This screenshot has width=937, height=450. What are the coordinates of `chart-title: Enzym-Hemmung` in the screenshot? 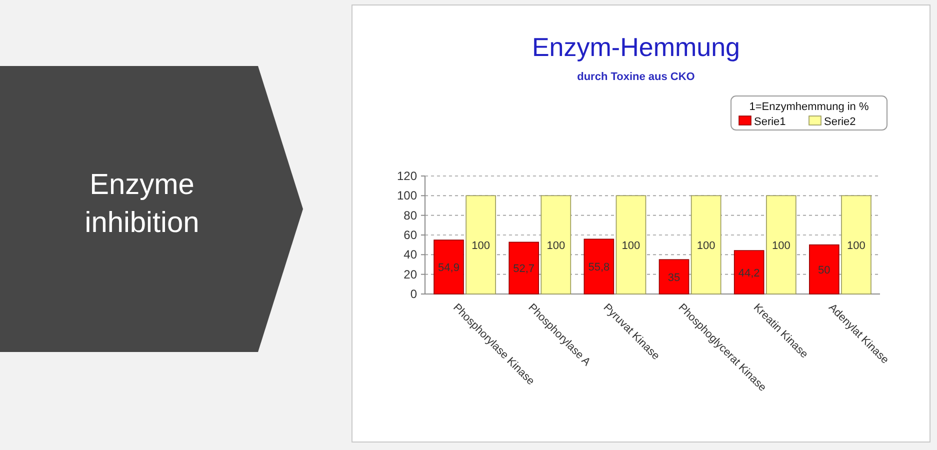 It's located at (636, 47).